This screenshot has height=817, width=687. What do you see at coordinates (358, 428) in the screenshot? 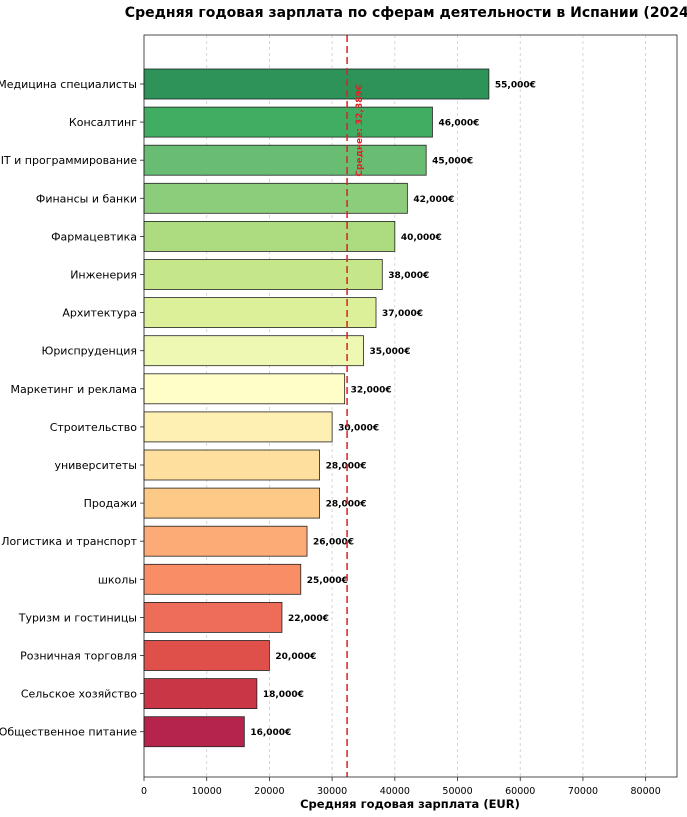
I see `value-label: 30,000€` at bounding box center [358, 428].